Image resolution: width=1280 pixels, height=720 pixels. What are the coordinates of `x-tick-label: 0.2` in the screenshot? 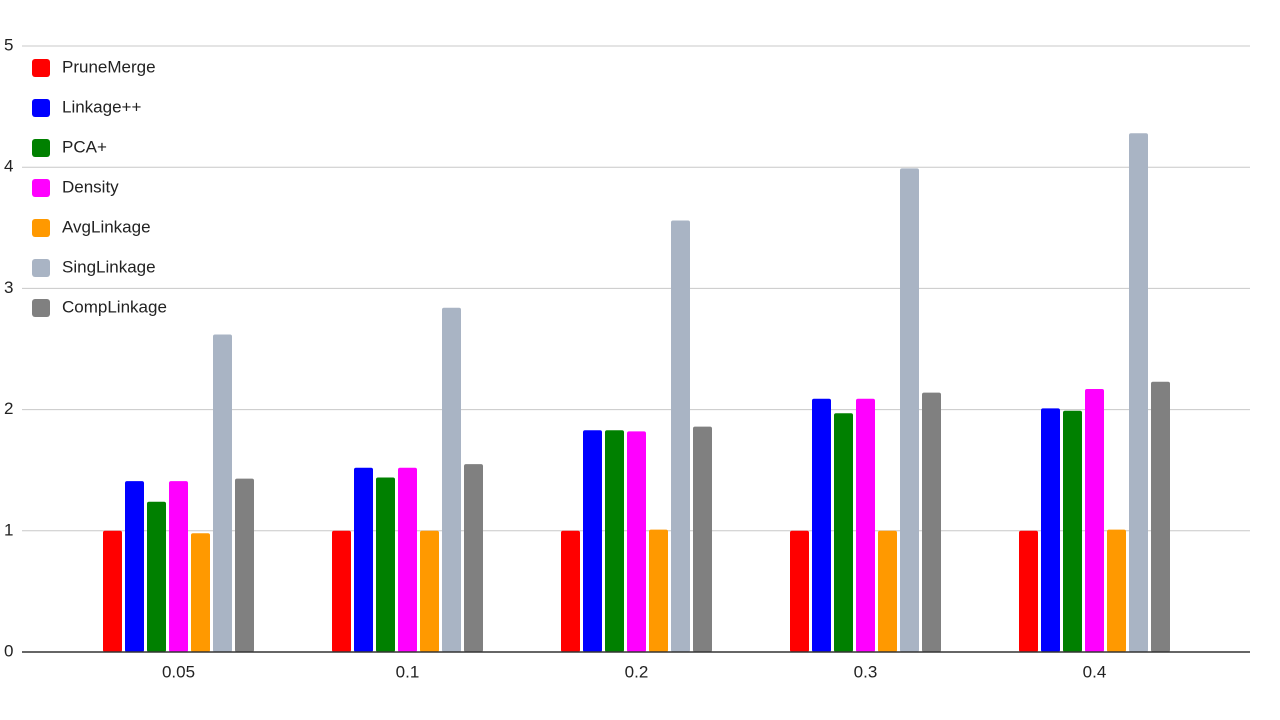 It's located at (637, 671).